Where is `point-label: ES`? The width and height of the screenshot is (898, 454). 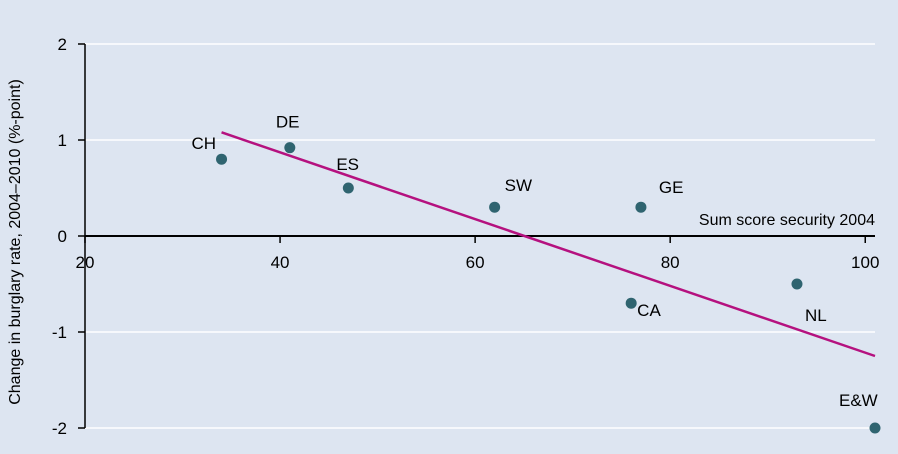 point-label: ES is located at coordinates (347, 164).